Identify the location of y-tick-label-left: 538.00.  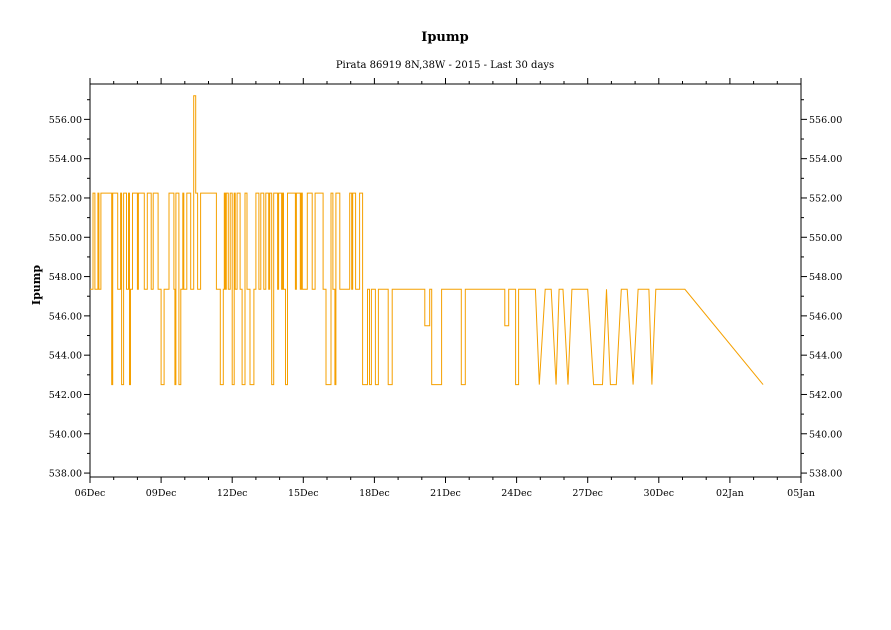
(65, 474).